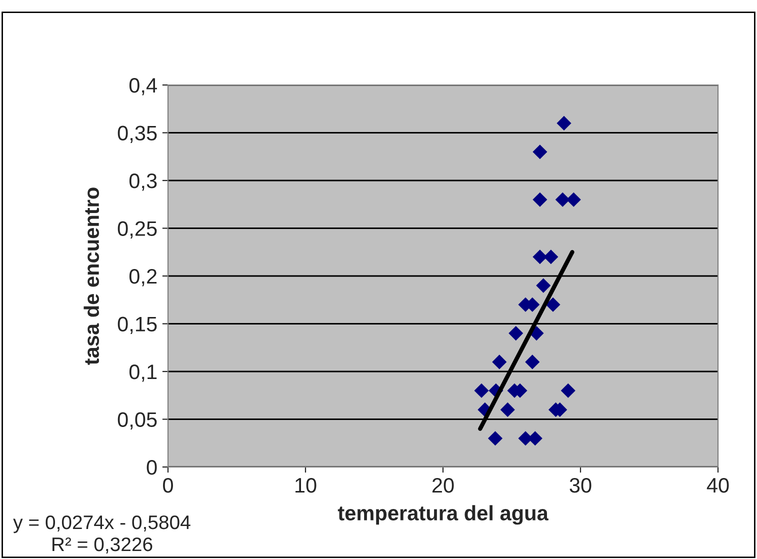 This screenshot has width=757, height=559. What do you see at coordinates (137, 134) in the screenshot?
I see `y-tick-label: 0,35` at bounding box center [137, 134].